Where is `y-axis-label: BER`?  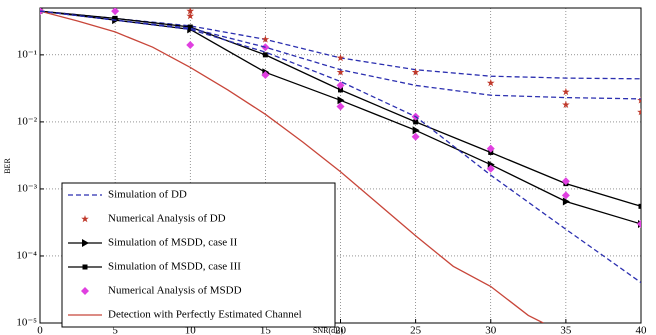
y-axis-label: BER is located at coordinates (7, 166).